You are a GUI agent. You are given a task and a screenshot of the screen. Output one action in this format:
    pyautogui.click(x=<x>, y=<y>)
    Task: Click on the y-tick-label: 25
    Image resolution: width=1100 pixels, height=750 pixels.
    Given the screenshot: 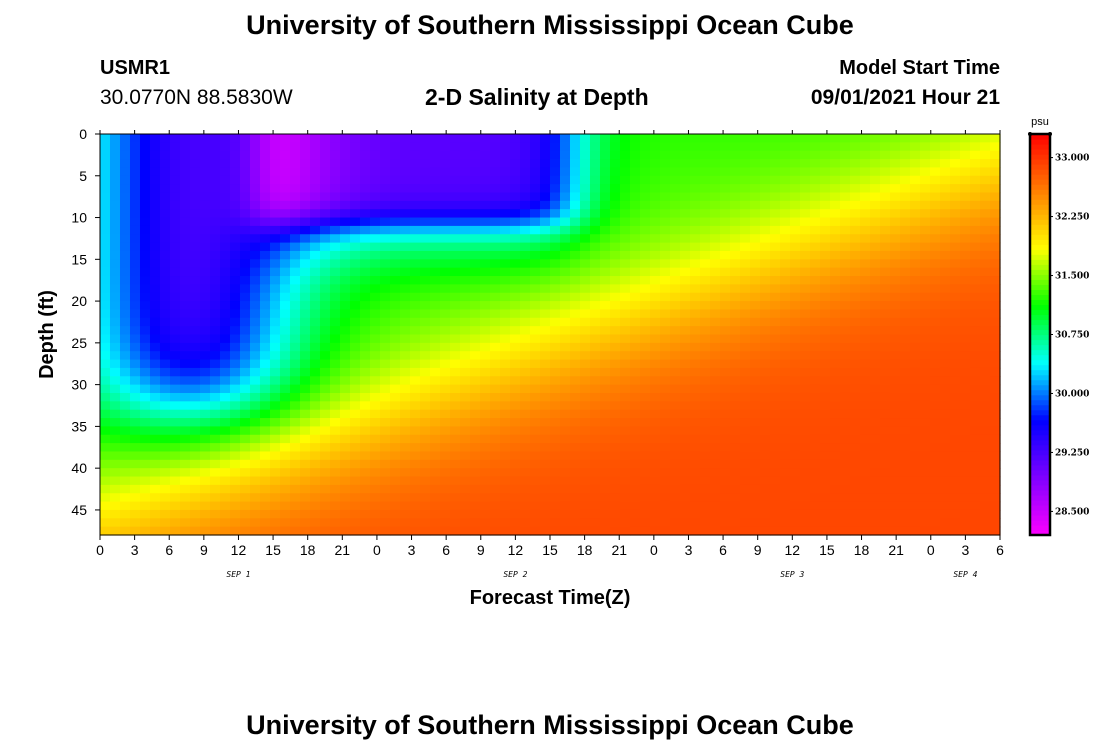 What is the action you would take?
    pyautogui.click(x=79, y=343)
    